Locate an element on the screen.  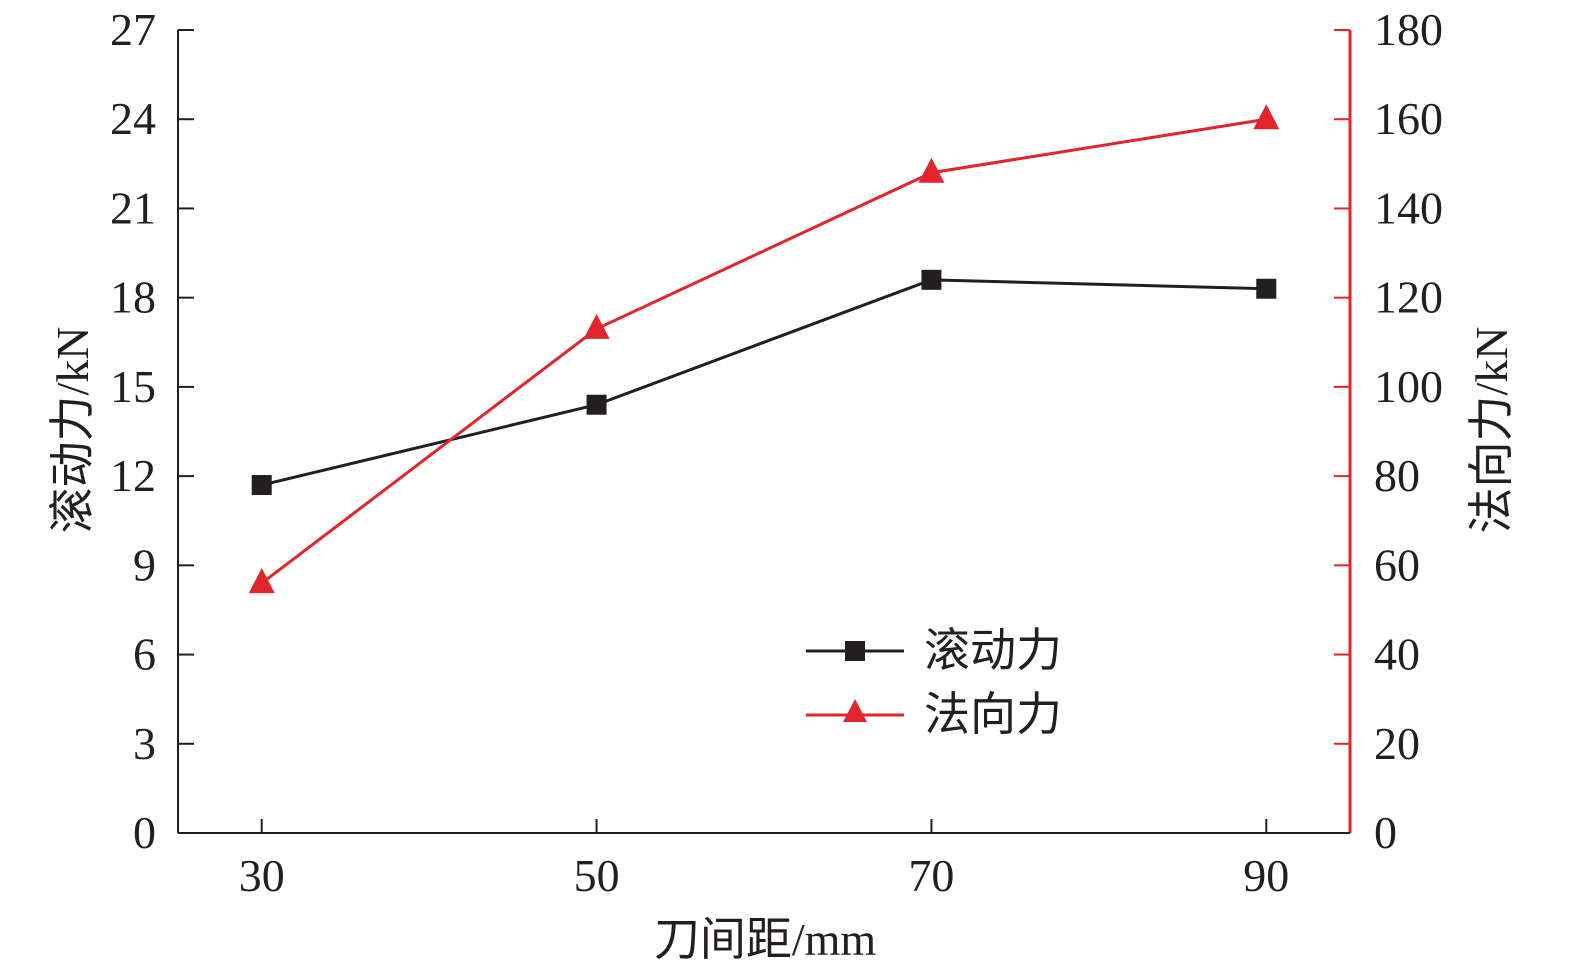
left-tick-label: 6 is located at coordinates (144, 654).